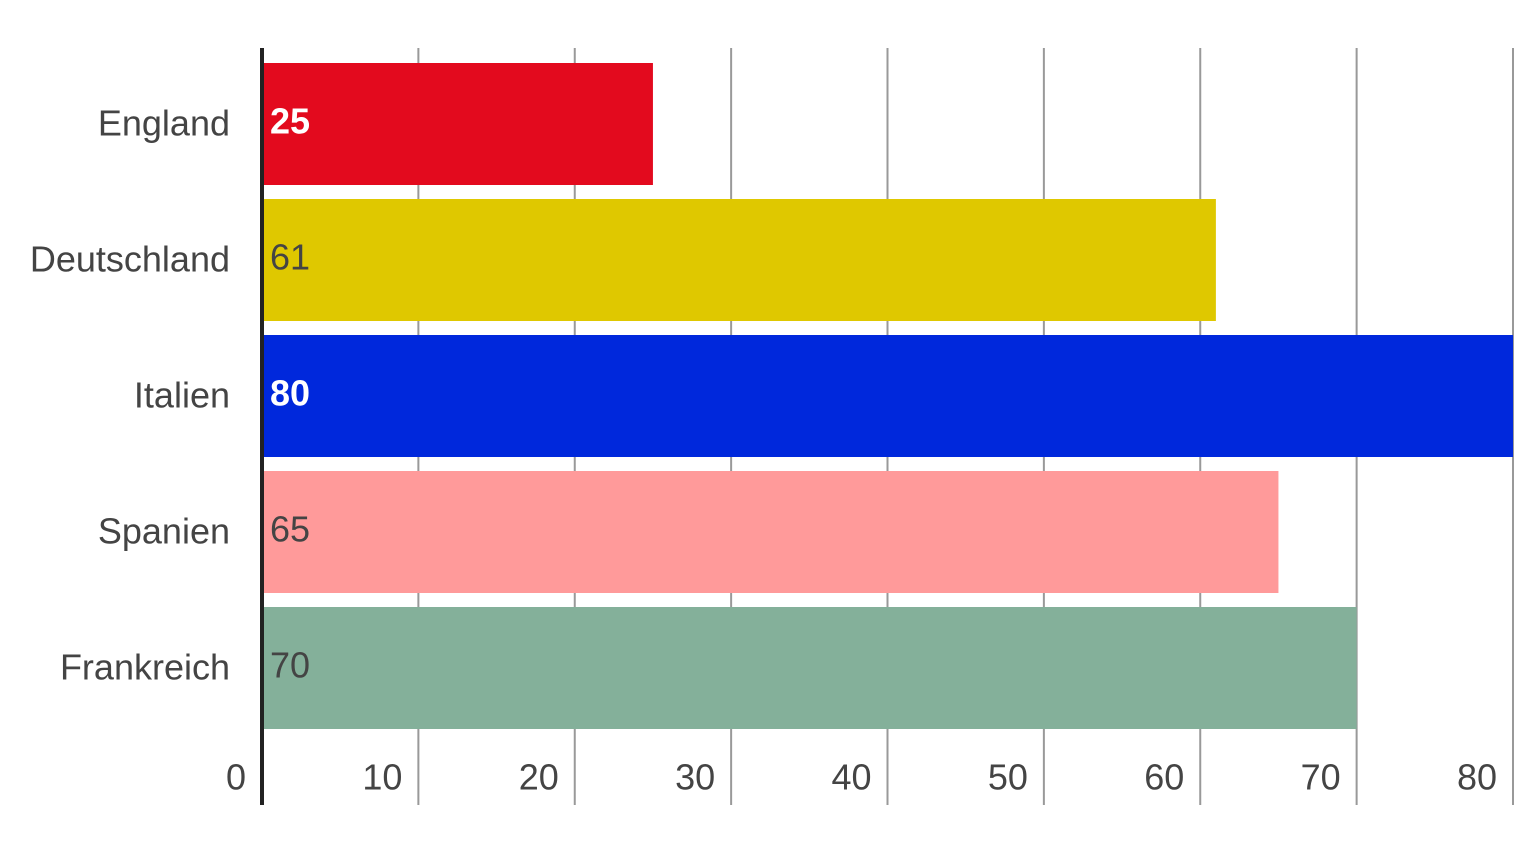 This screenshot has width=1536, height=853. I want to click on value-label: 25, so click(290, 121).